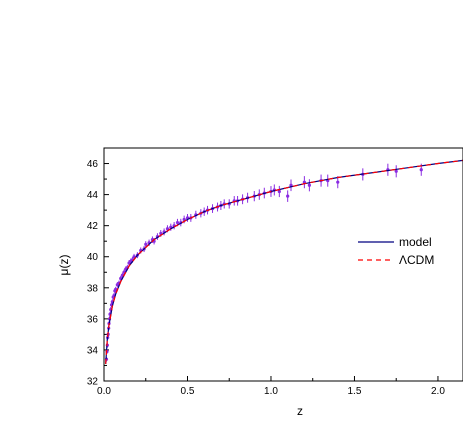  I want to click on x-tick-label: 2.0, so click(438, 391).